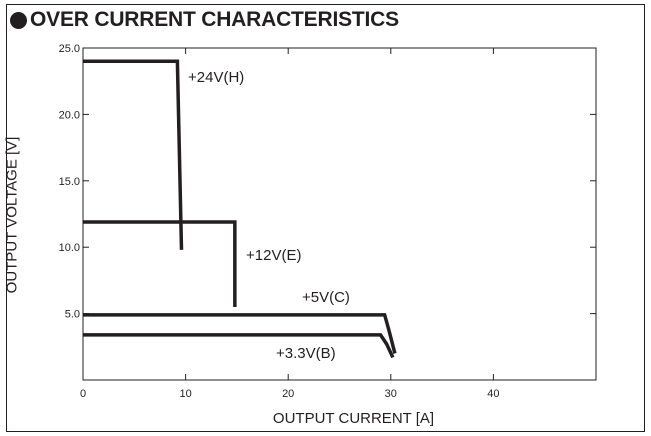  Describe the element at coordinates (273, 255) in the screenshot. I see `series-label-2: +12V(E)` at that location.